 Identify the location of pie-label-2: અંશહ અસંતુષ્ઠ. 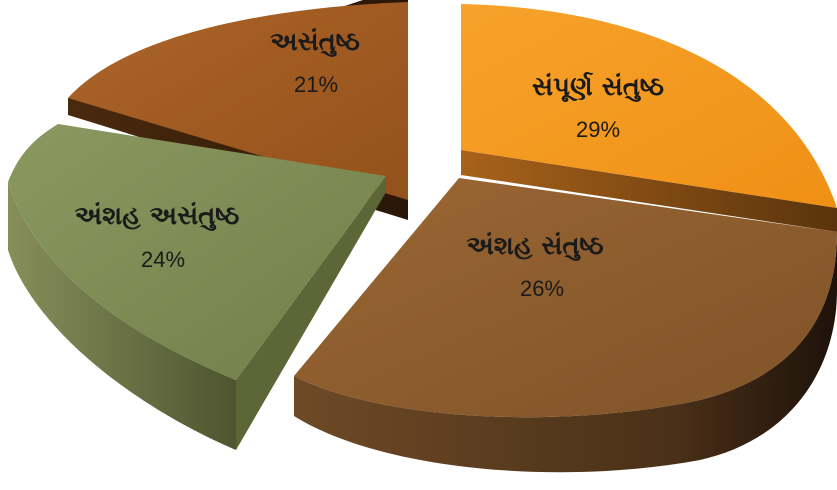
(157, 216).